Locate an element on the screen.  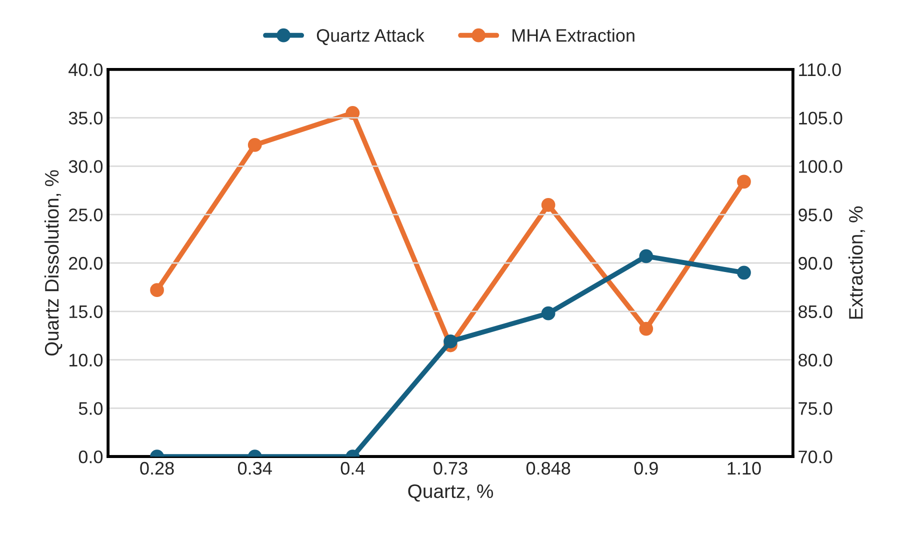
x-tick-label: 0.73 is located at coordinates (451, 468).